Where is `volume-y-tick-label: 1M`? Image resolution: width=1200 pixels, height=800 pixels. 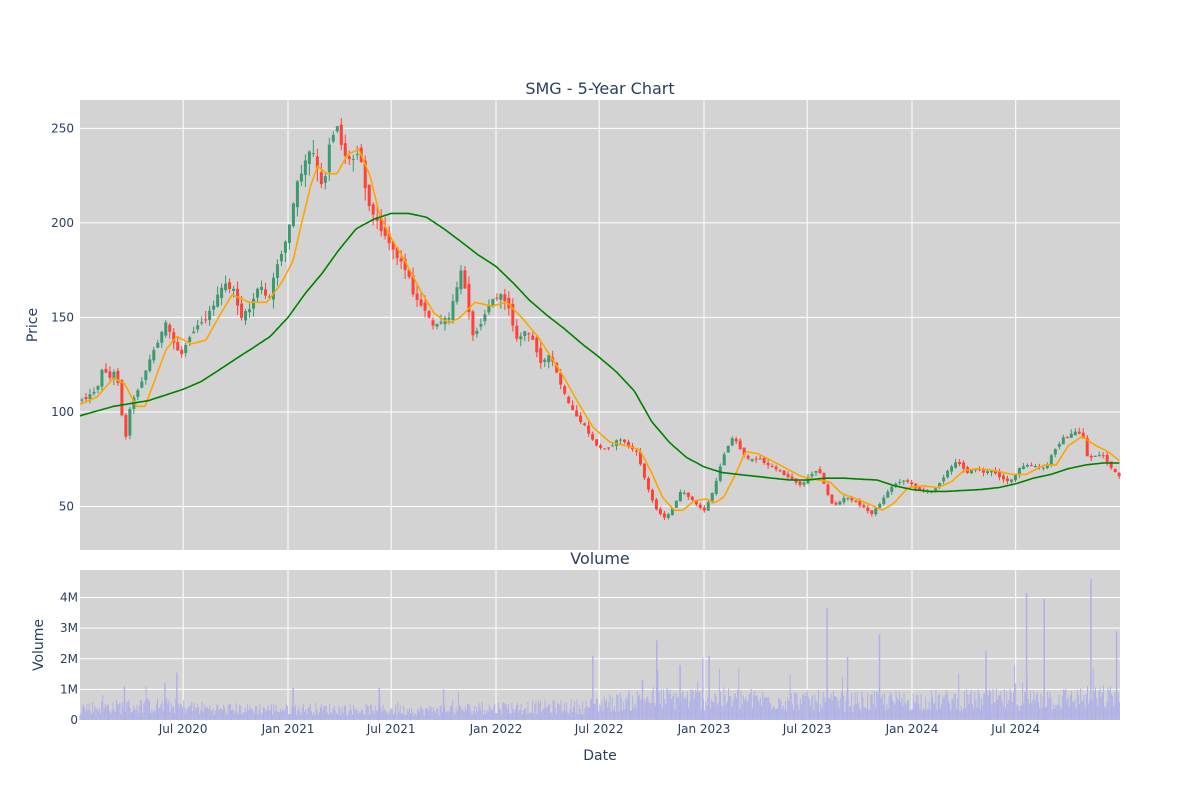
volume-y-tick-label: 1M is located at coordinates (69, 689).